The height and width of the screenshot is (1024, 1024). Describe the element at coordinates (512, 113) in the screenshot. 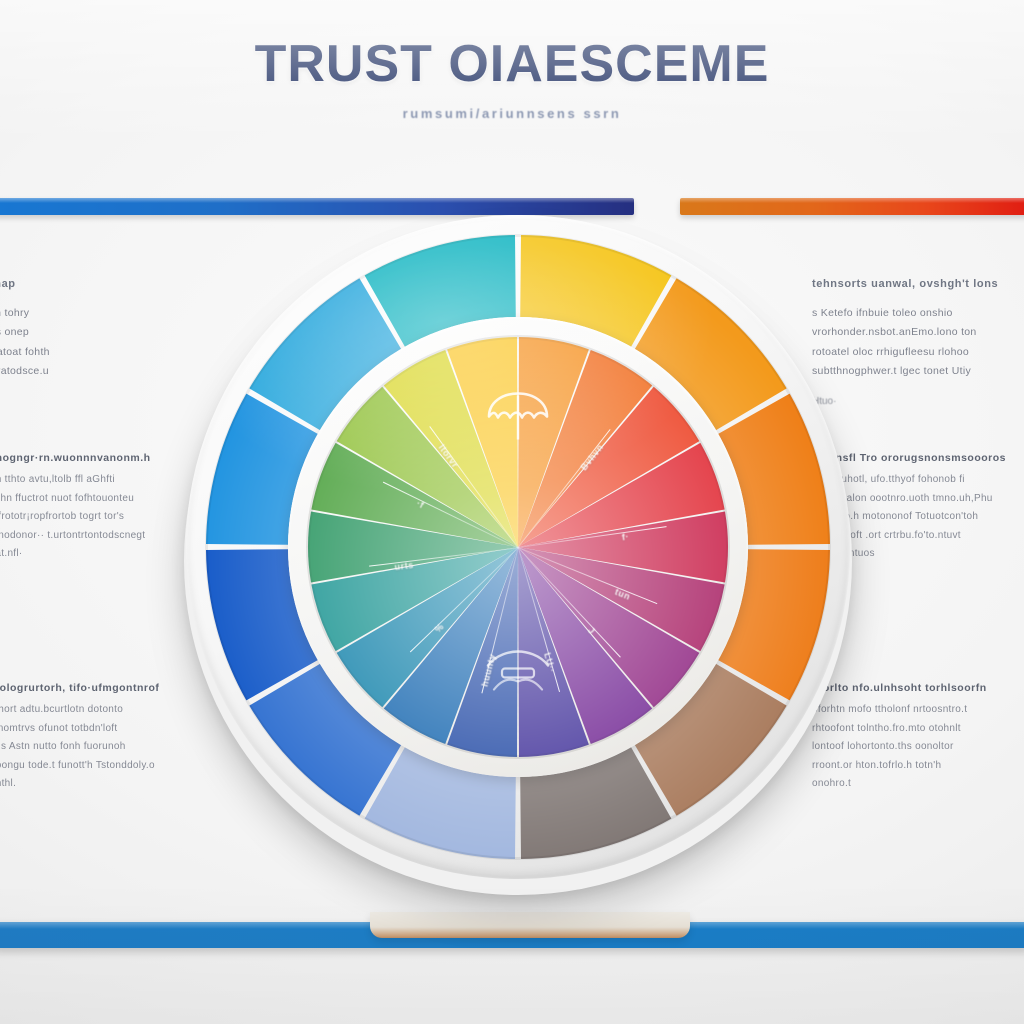

I see `page-subtitle: rumsumi/ariunnsens ssrn` at that location.